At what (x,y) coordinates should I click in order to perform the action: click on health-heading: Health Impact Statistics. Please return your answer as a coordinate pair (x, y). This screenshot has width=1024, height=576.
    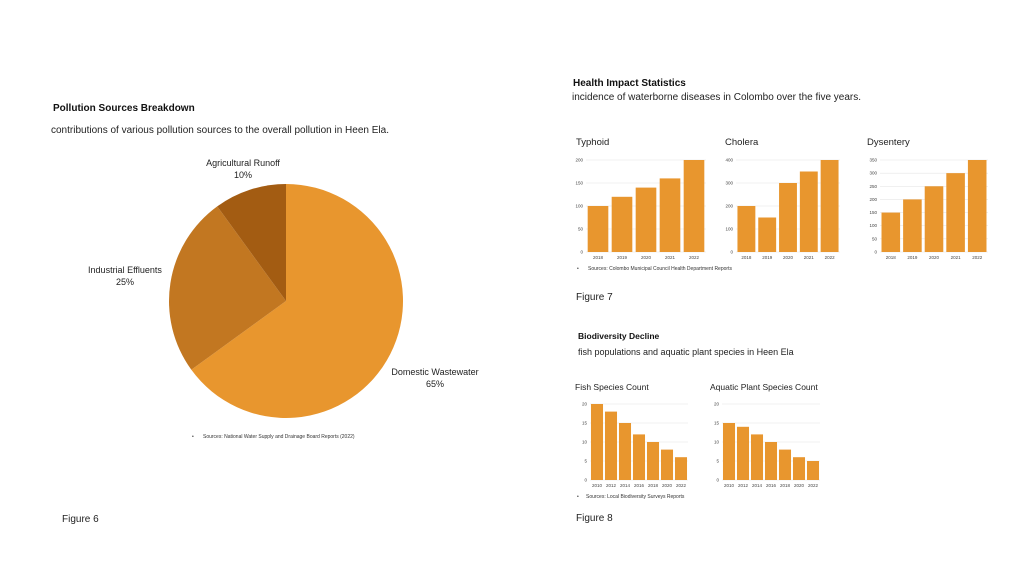
    Looking at the image, I should click on (629, 83).